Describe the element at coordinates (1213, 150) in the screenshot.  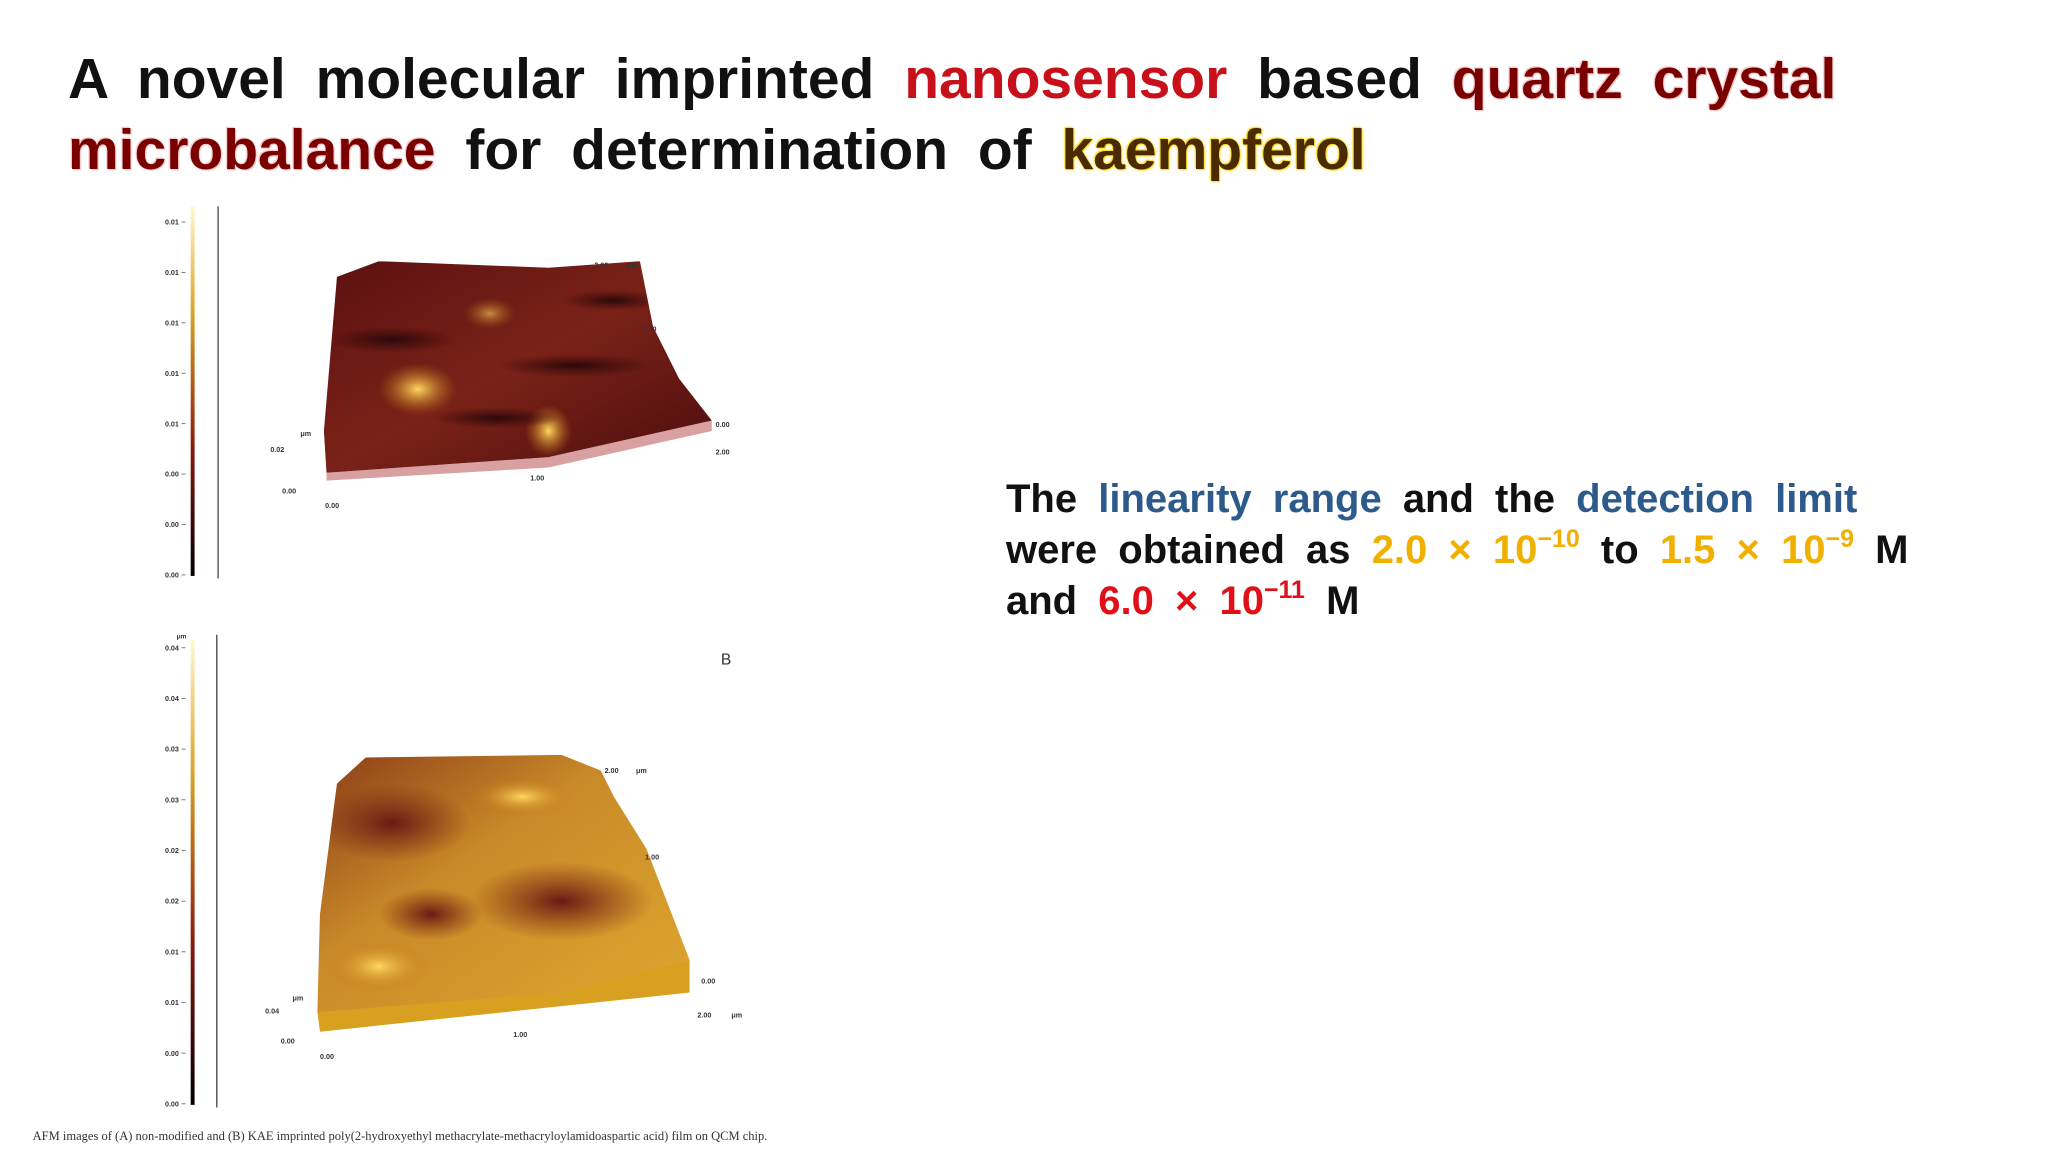
I see `title-highlight: kaempferol` at that location.